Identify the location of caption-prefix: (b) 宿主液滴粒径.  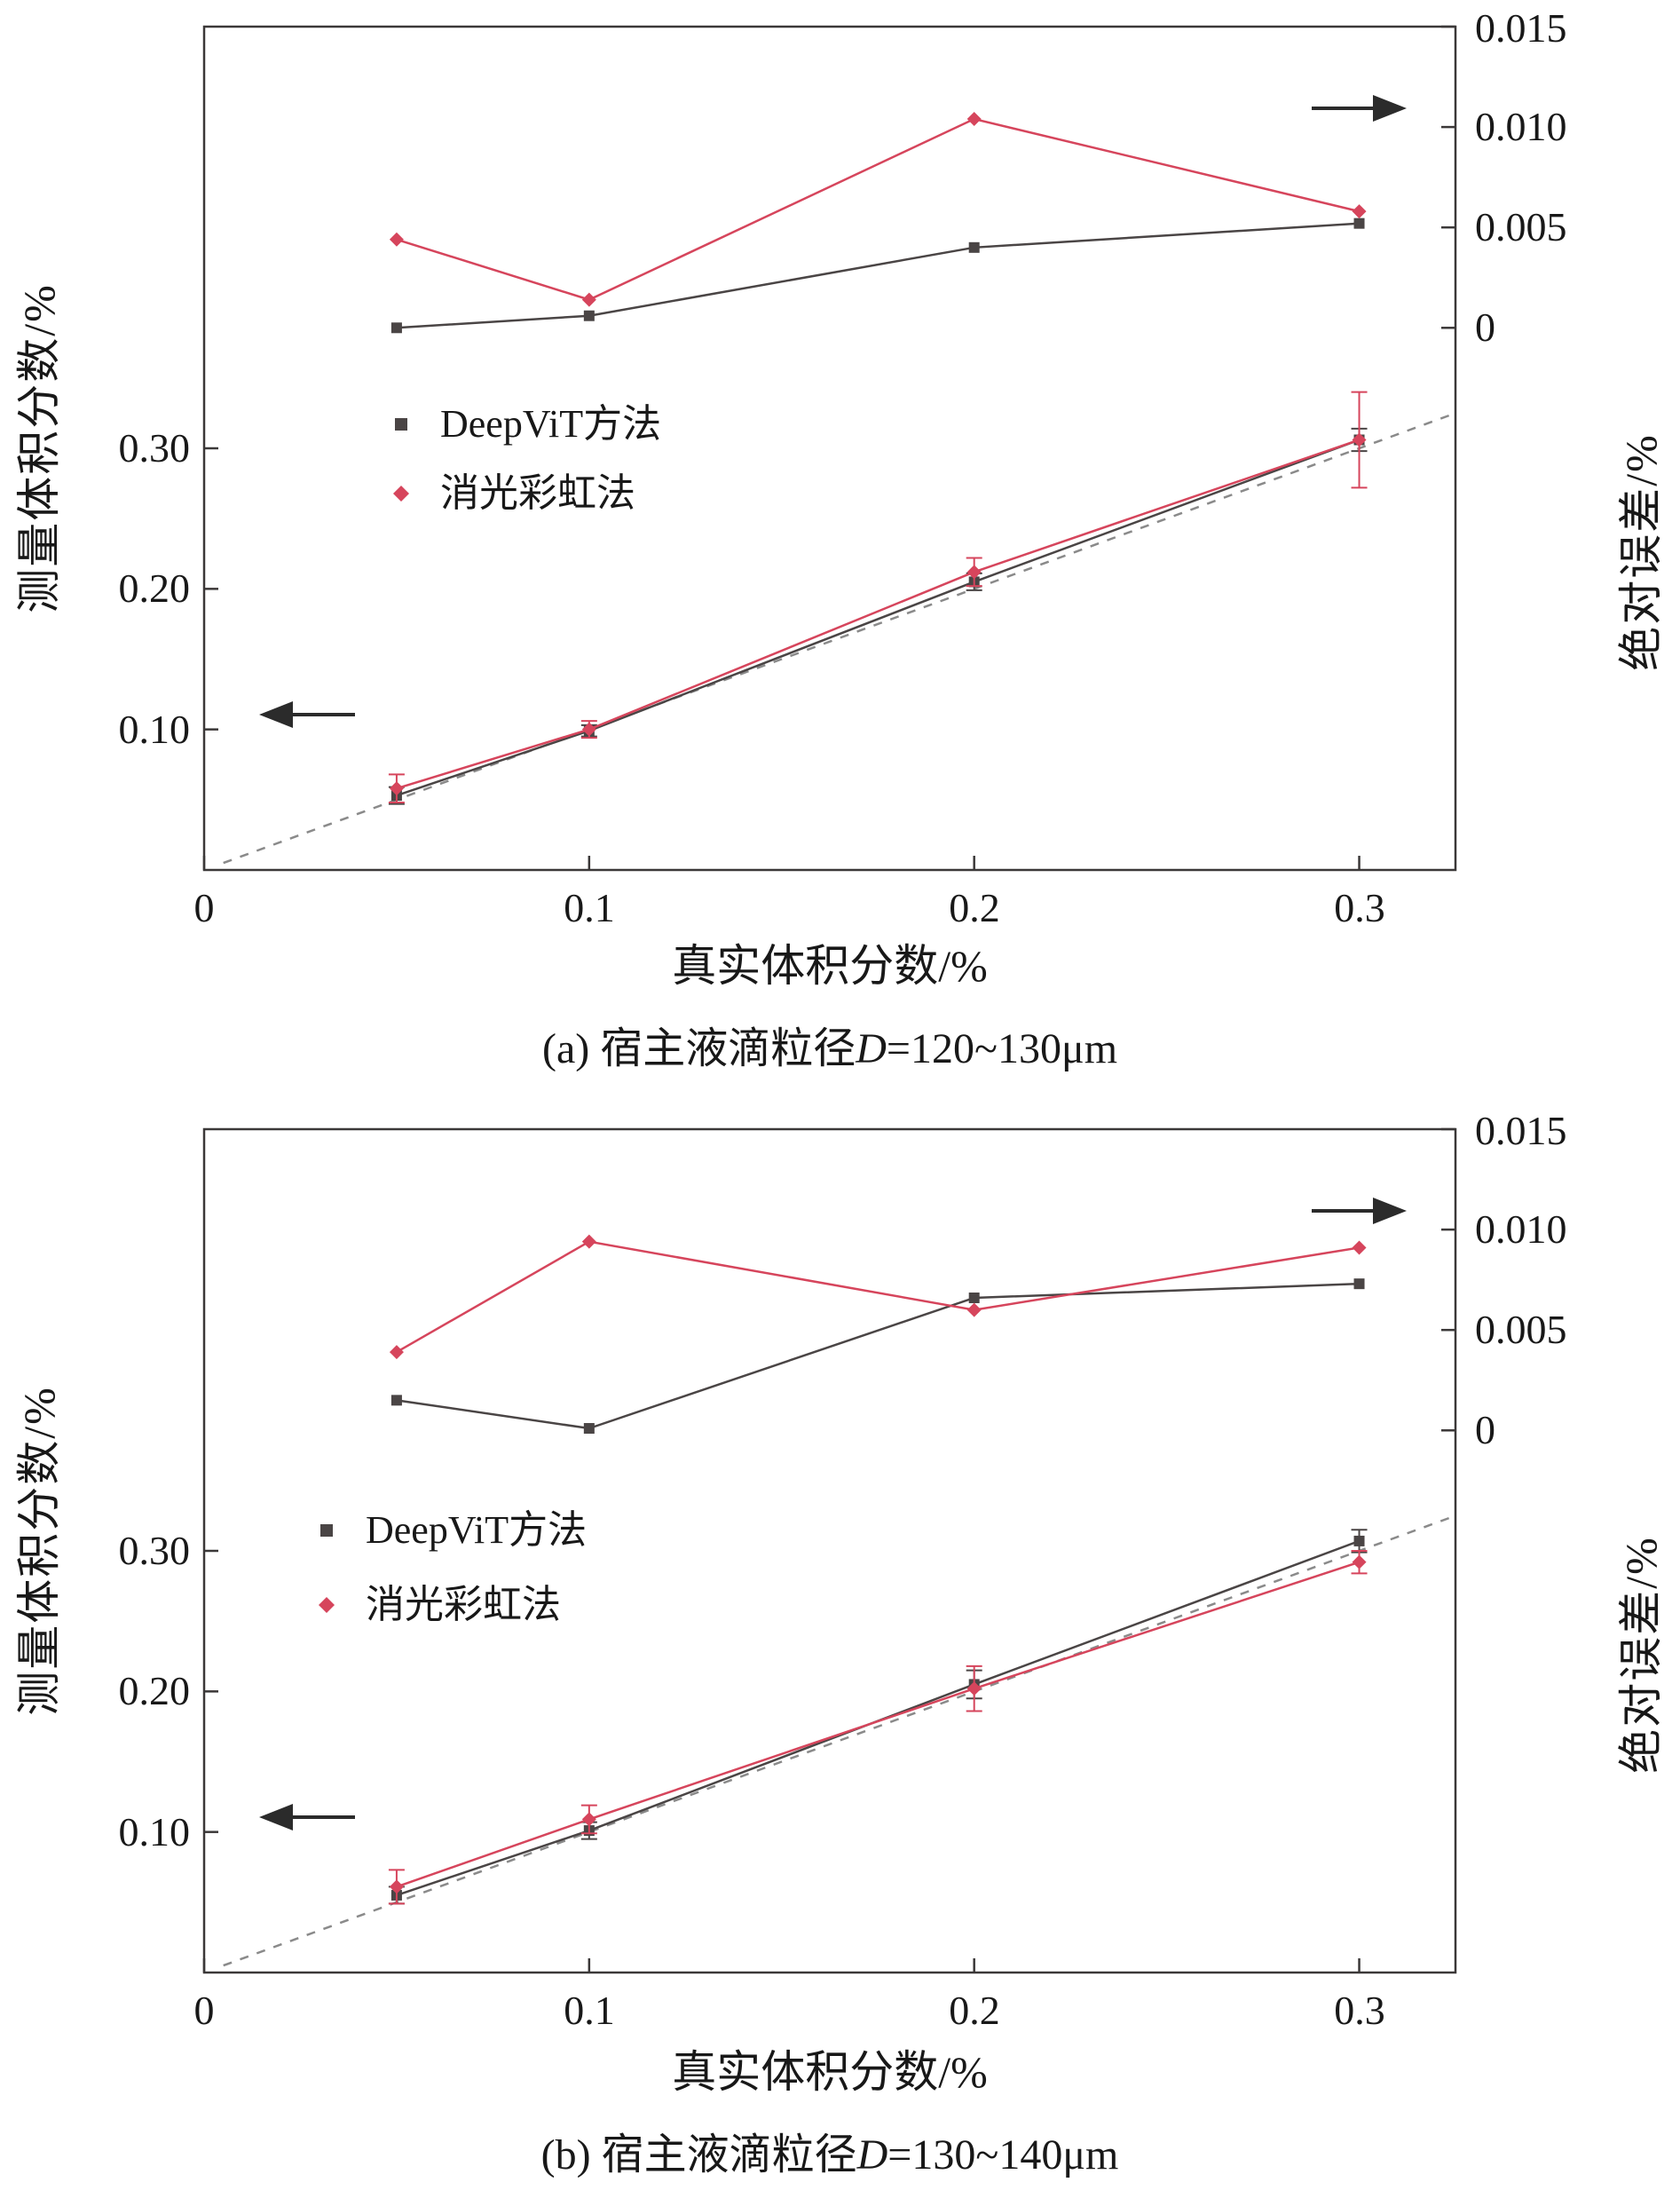
(698, 2155).